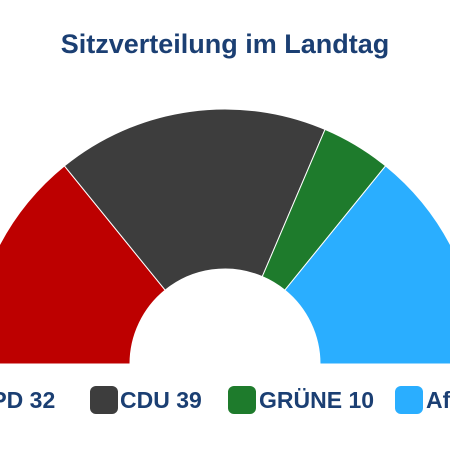 This screenshot has width=450, height=450. Describe the element at coordinates (27, 400) in the screenshot. I see `legend-label-spd: SPD 32` at that location.